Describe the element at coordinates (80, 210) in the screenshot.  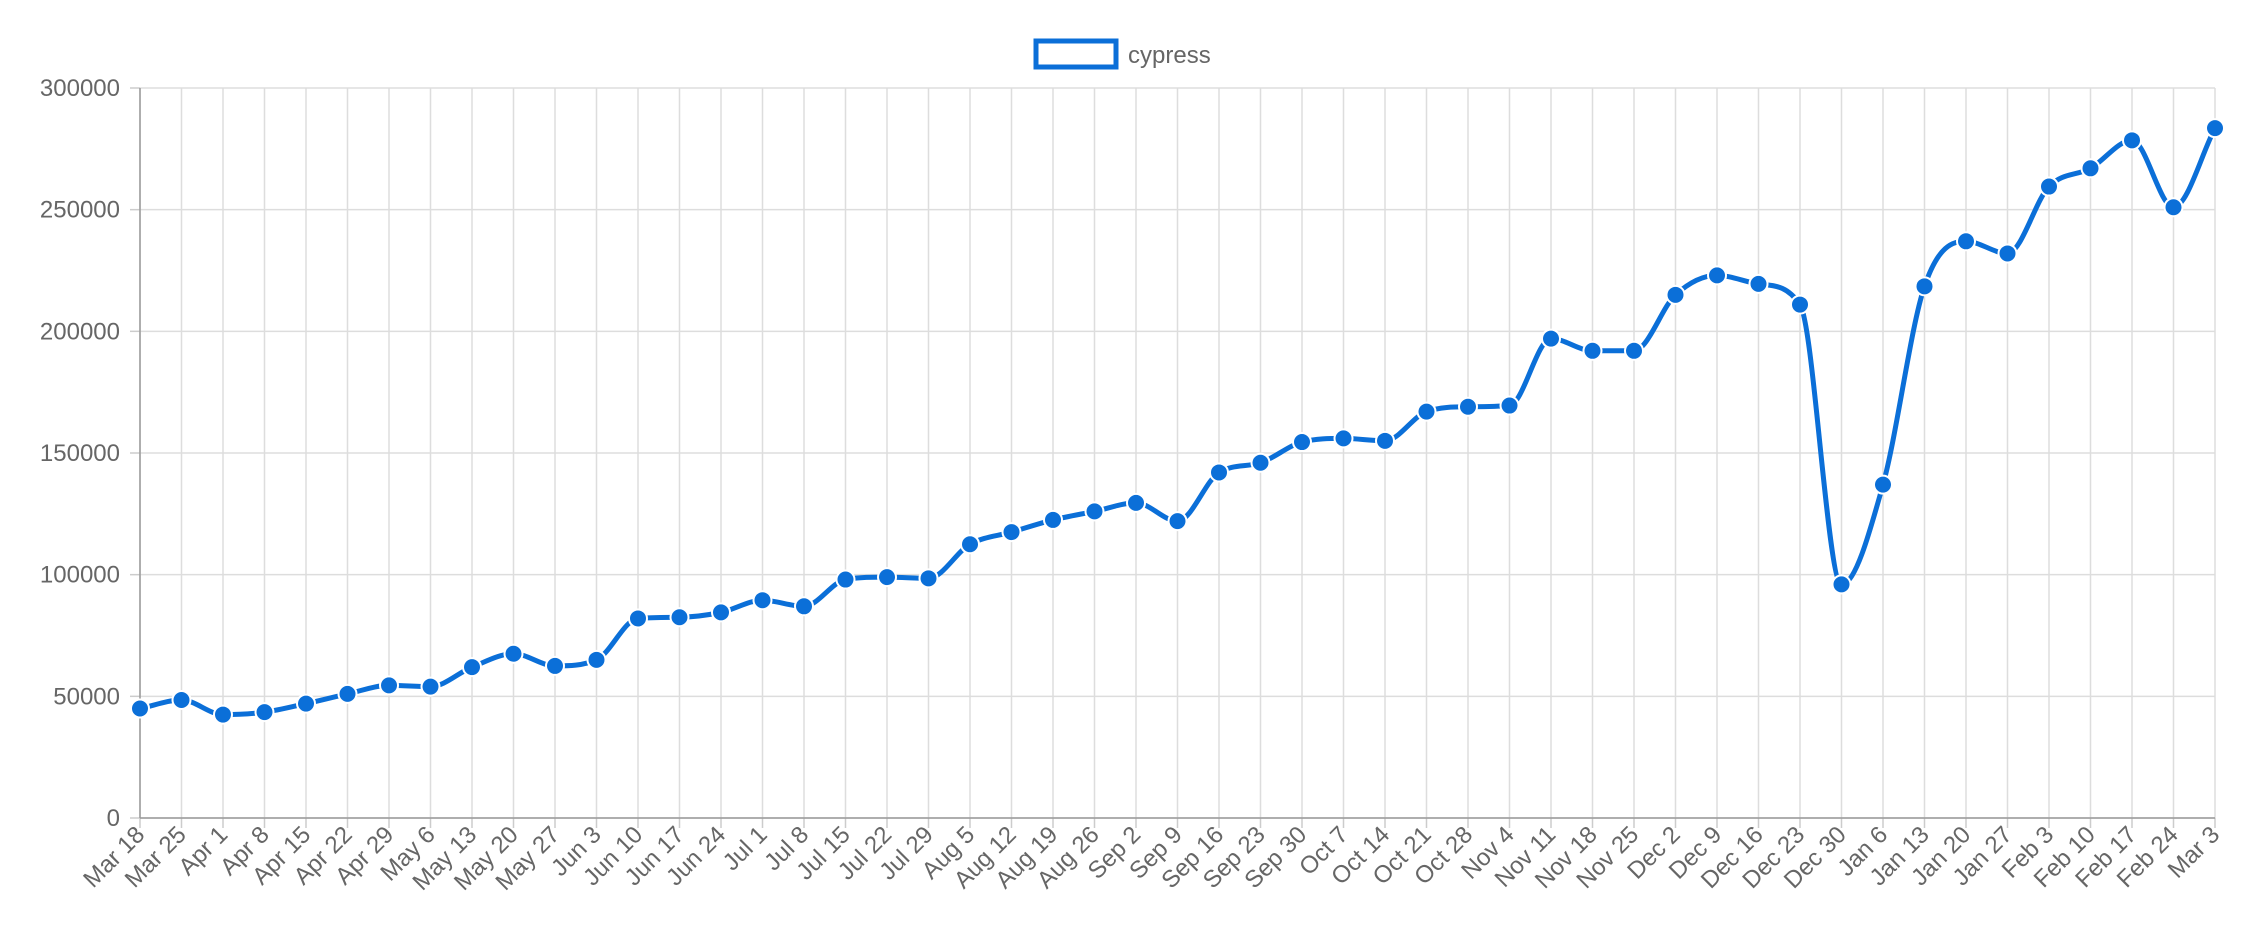
I see `y-tick-label: 250000` at that location.